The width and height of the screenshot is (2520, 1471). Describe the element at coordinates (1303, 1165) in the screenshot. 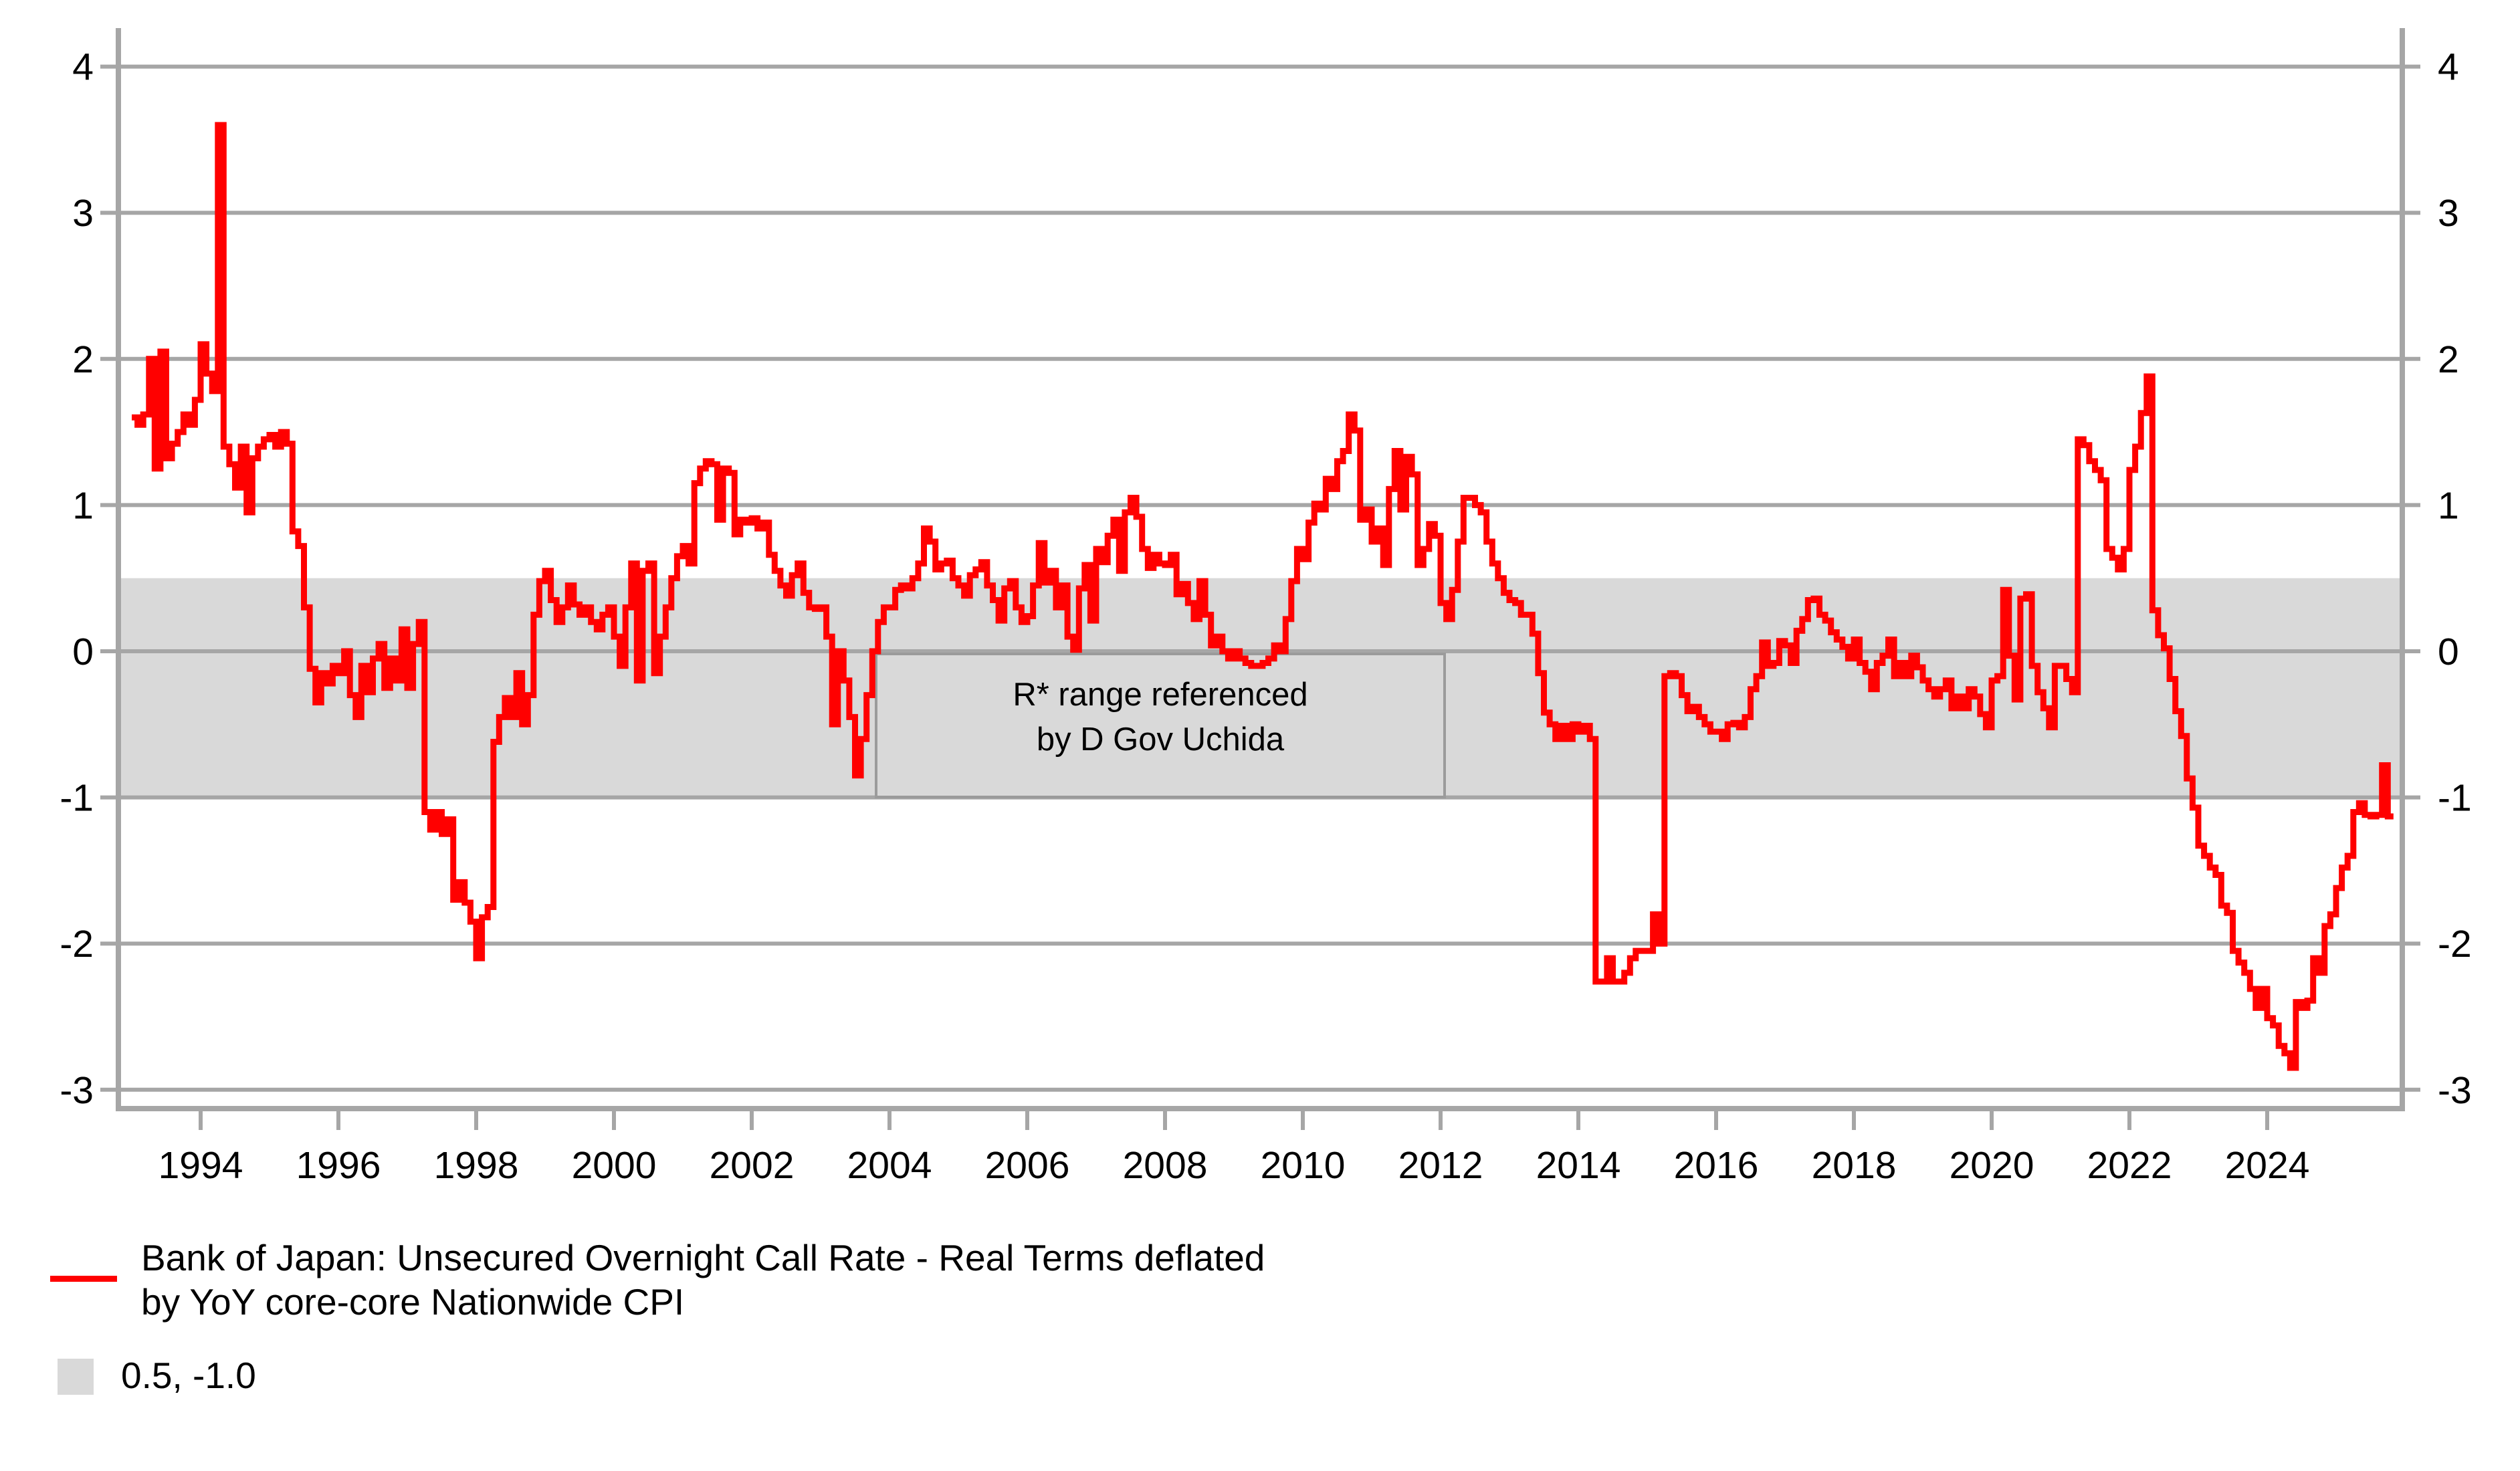

I see `x-axis-tick-label: 2010` at that location.